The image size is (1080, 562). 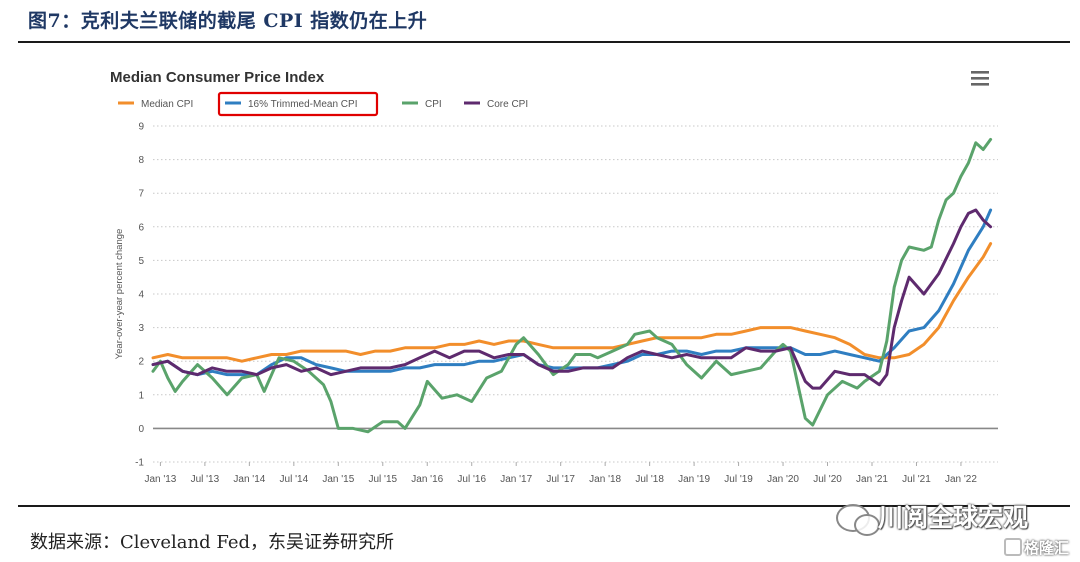 I want to click on y-tick-label: 0, so click(x=141, y=429).